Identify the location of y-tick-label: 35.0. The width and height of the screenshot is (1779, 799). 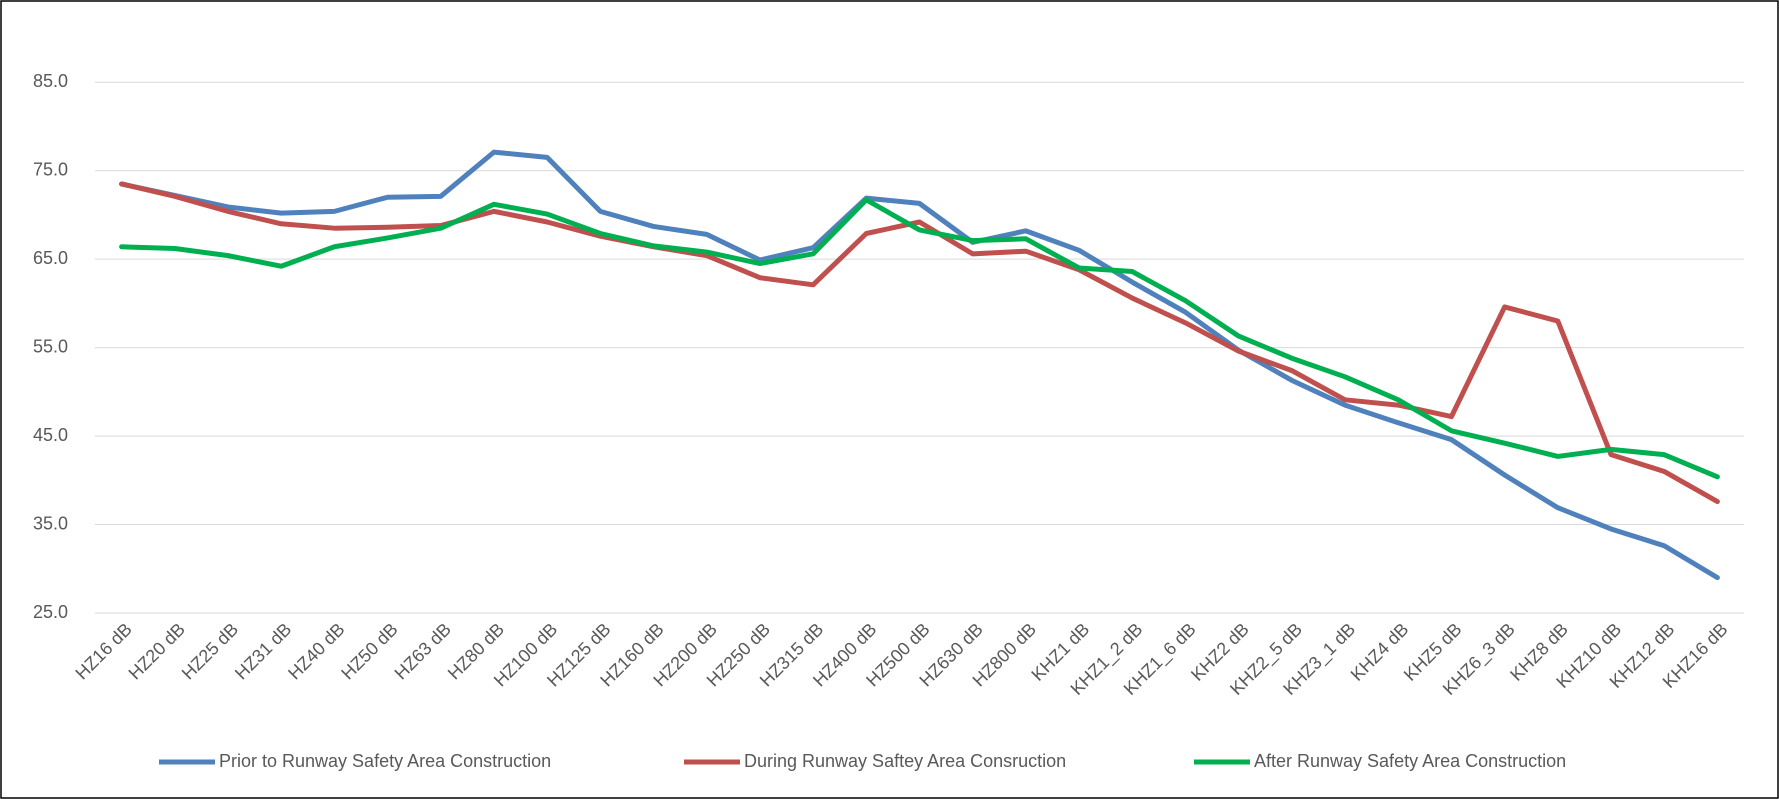
(50, 523).